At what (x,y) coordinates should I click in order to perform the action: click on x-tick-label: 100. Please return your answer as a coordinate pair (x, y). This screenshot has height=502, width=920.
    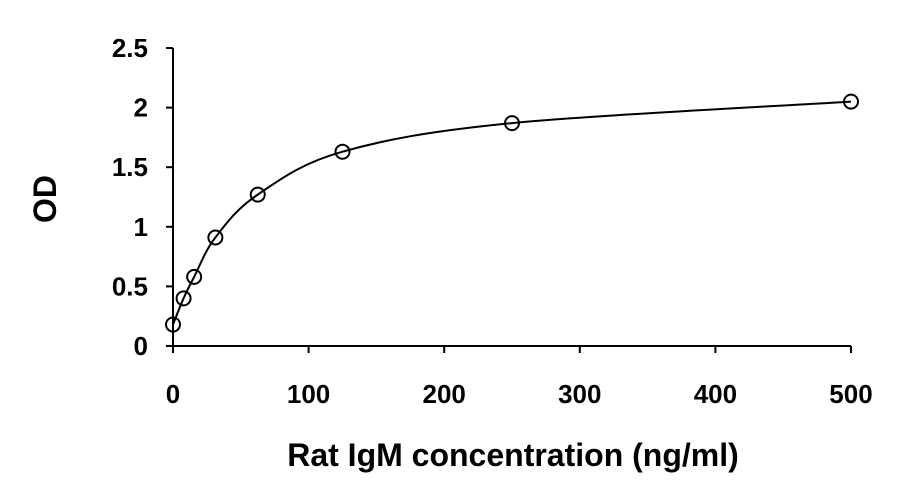
    Looking at the image, I should click on (308, 394).